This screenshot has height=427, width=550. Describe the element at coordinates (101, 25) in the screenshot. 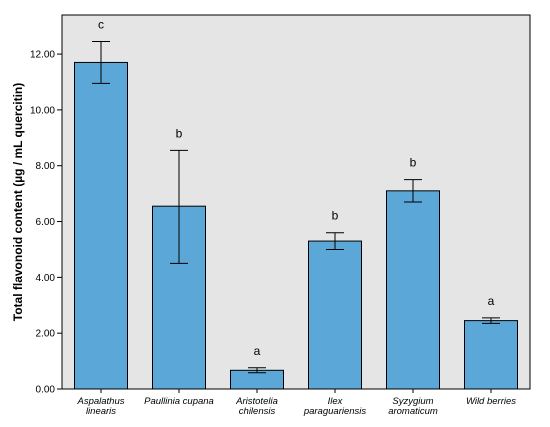

I see `significance-label: c` at that location.